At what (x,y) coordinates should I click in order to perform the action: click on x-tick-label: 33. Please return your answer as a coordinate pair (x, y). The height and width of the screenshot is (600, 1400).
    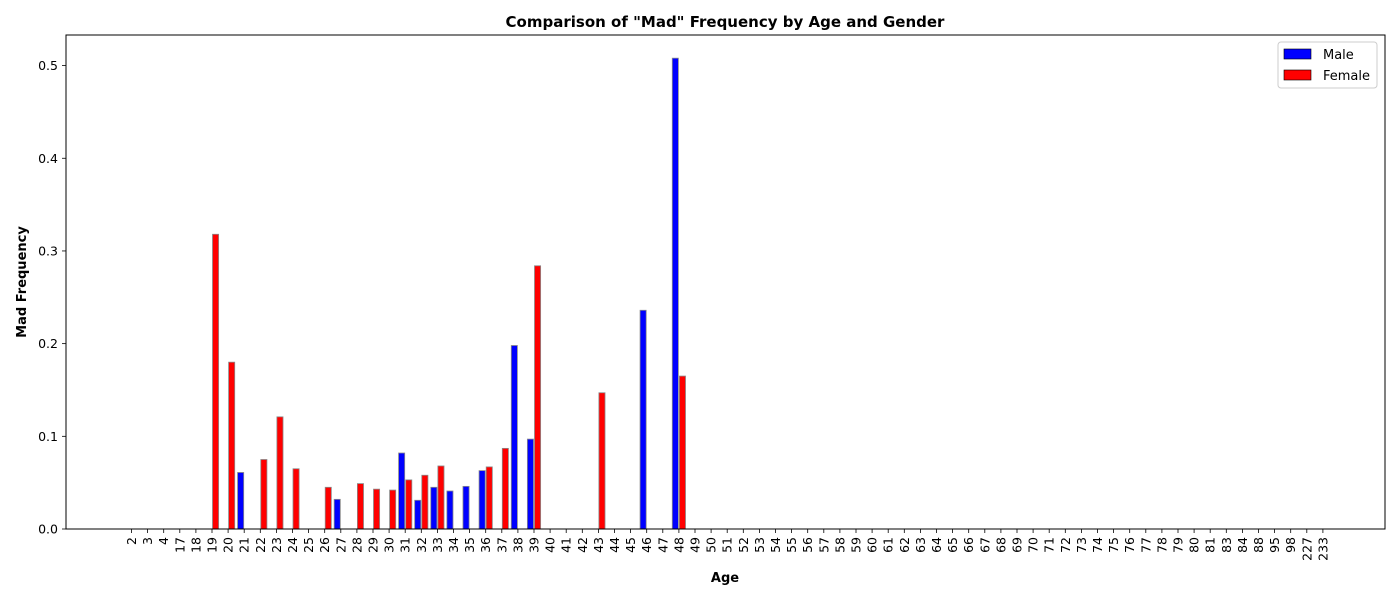
    Looking at the image, I should click on (437, 545).